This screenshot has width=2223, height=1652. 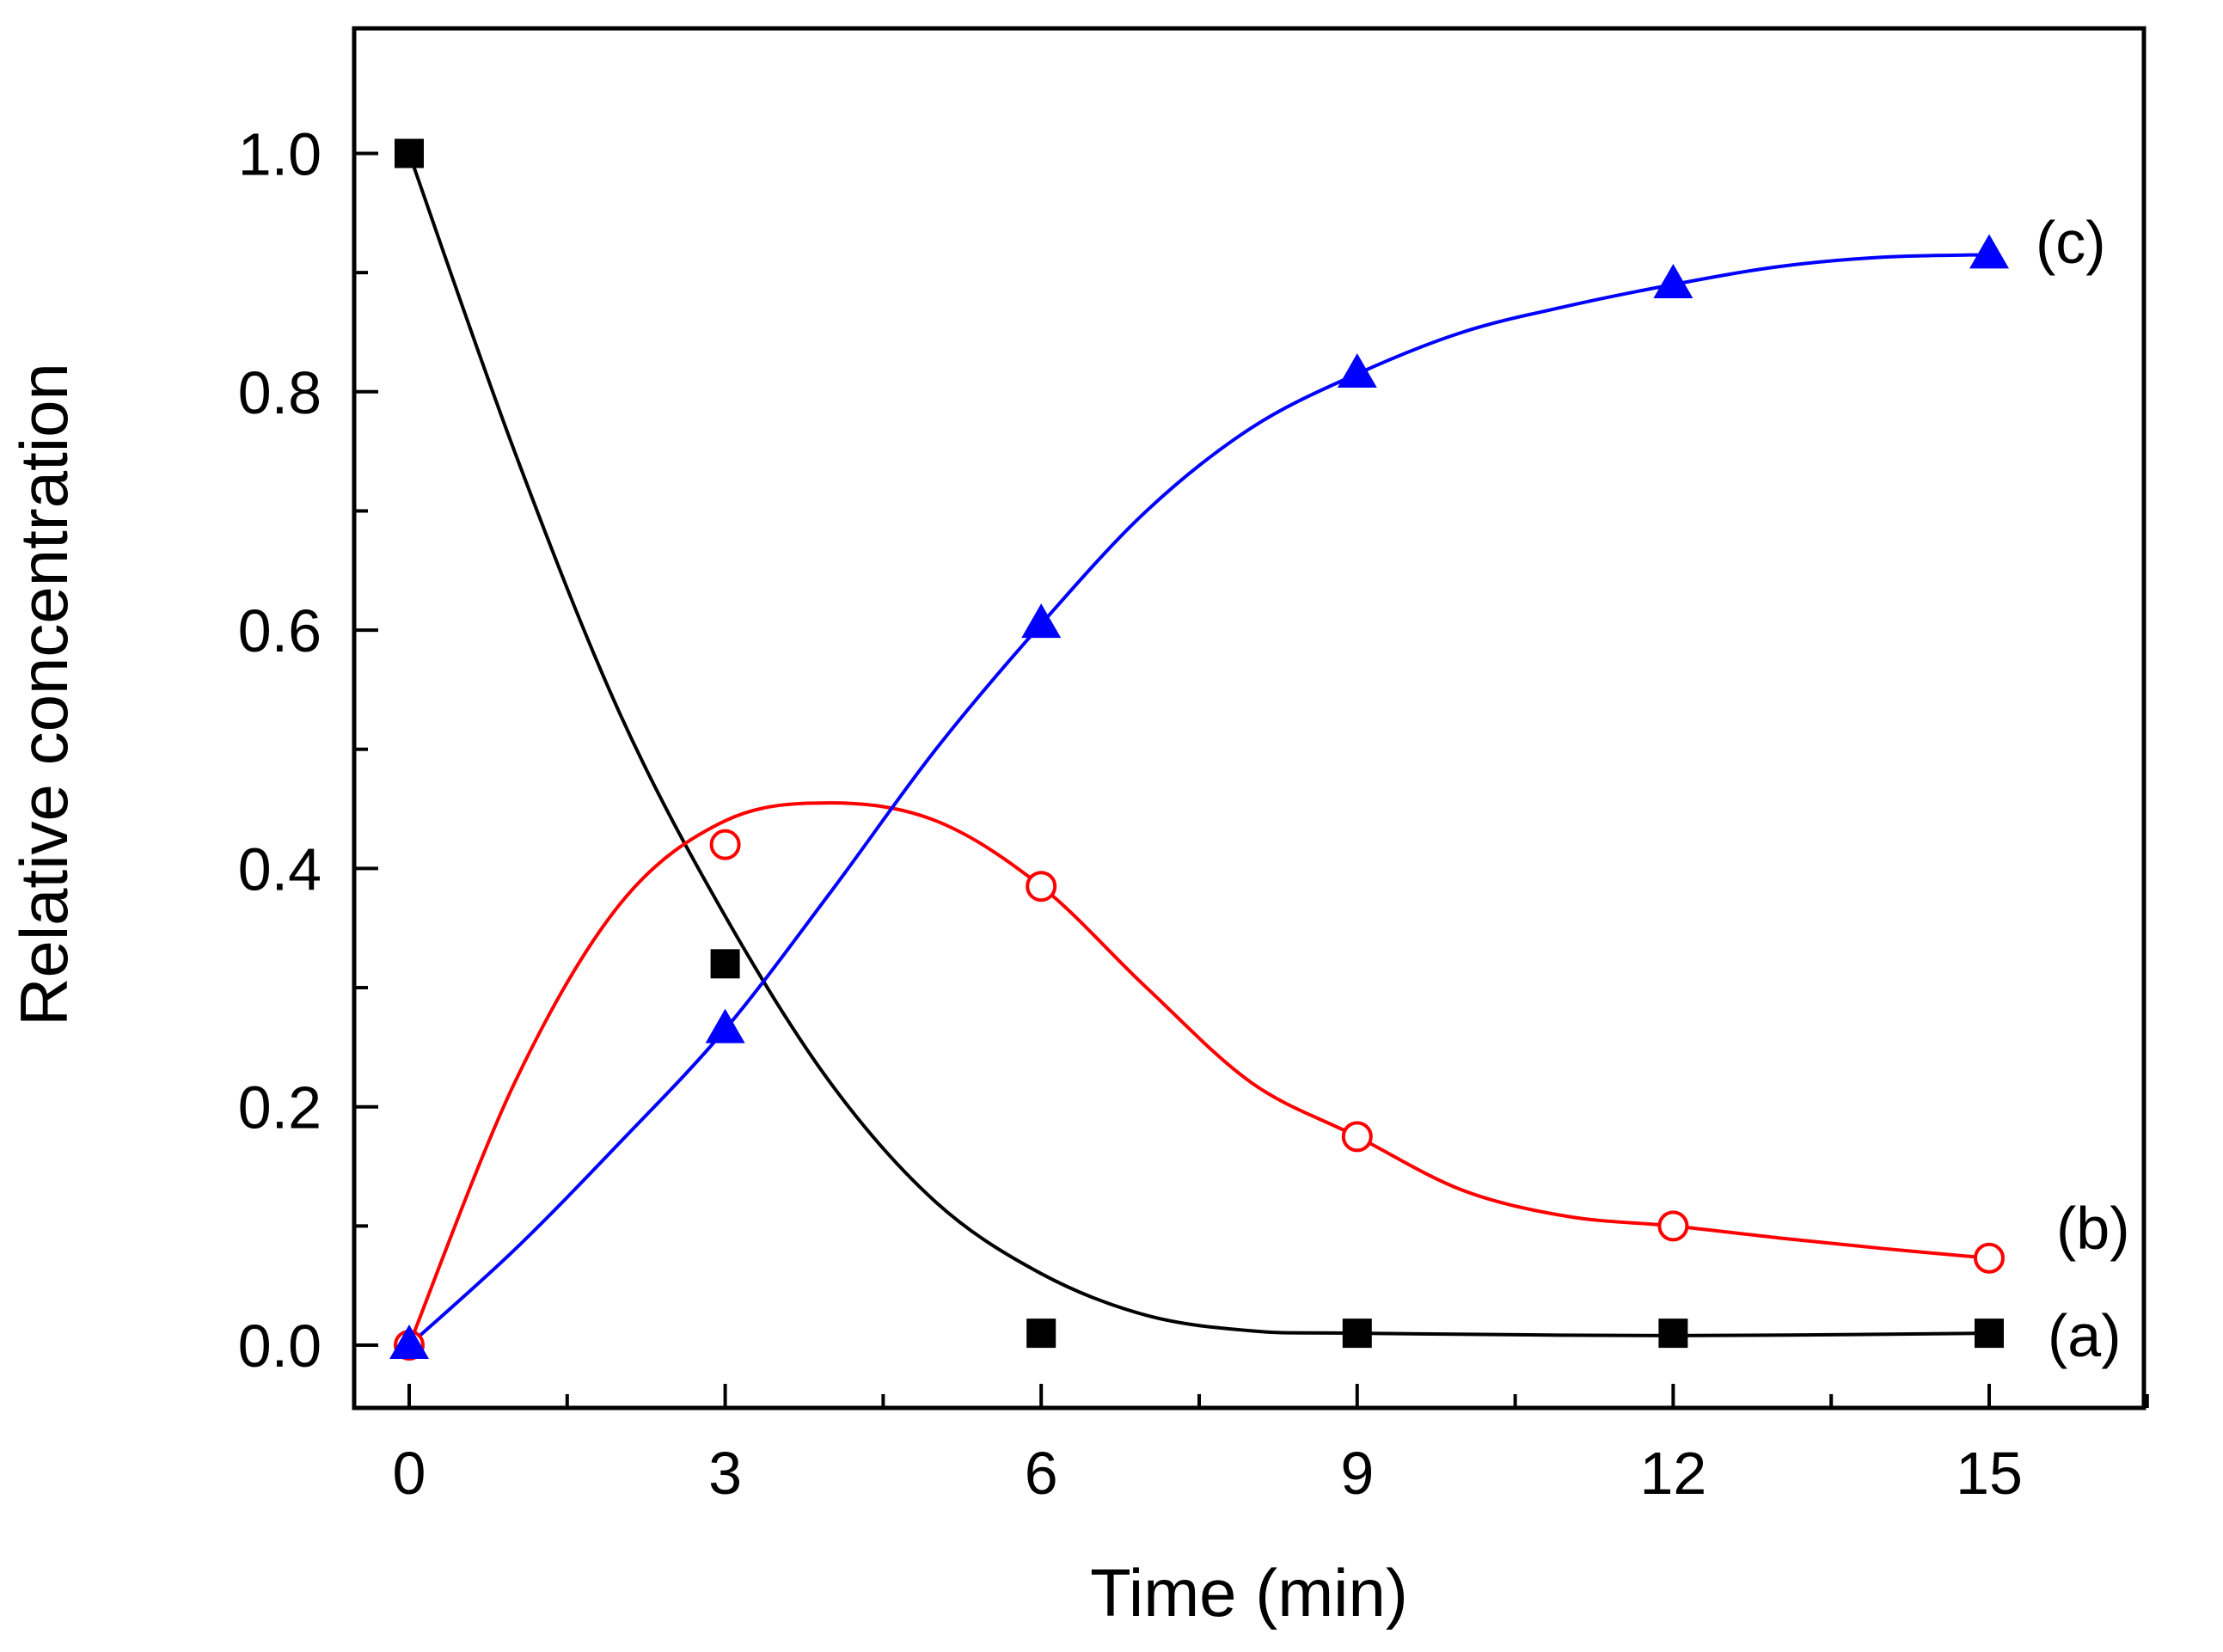 I want to click on x-tick-label: 6, so click(x=1041, y=1473).